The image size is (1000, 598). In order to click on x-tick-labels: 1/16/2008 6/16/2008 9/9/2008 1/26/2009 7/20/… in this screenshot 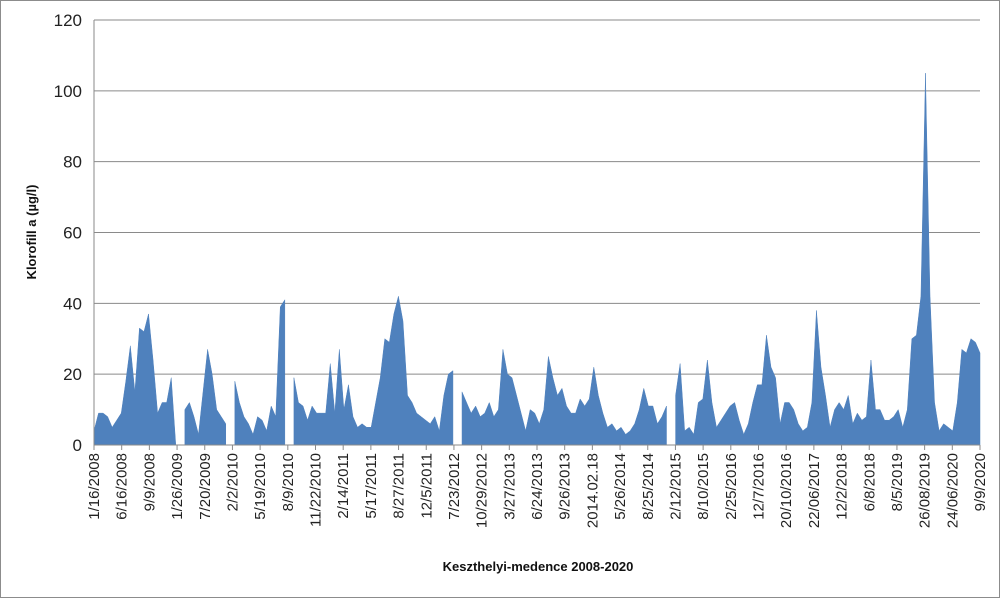, I will do `click(537, 490)`.